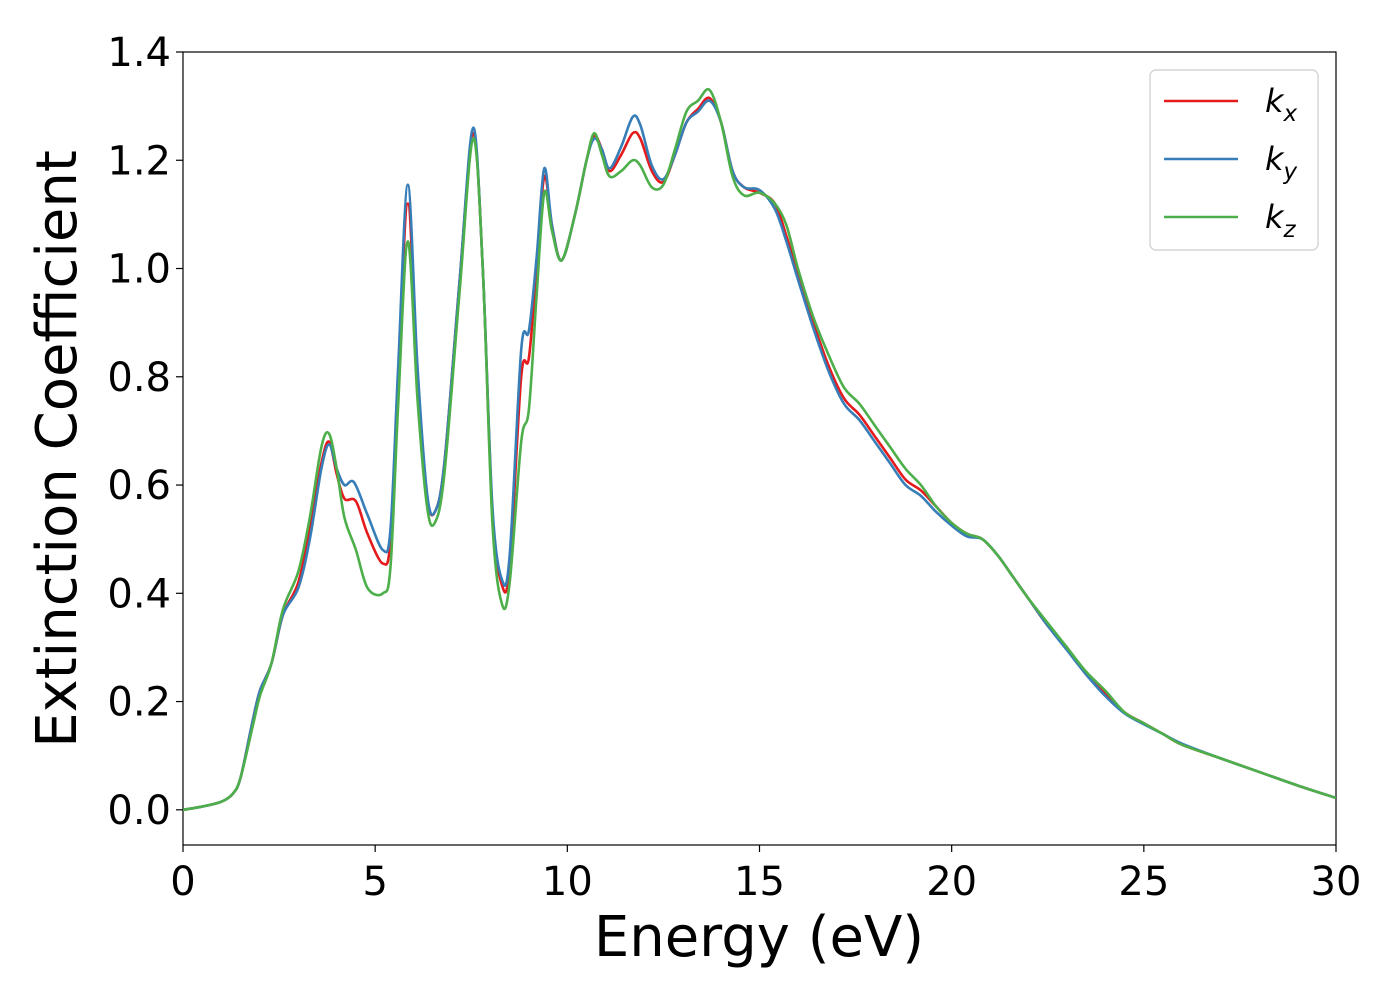 This screenshot has height=1000, width=1400. I want to click on legend: kx ky kz, so click(1234, 160).